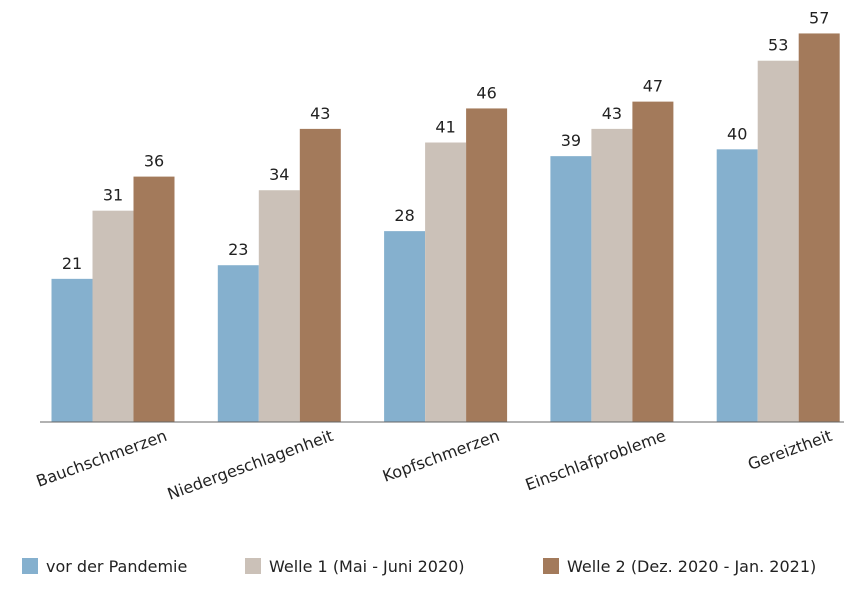  I want to click on legend-label: Welle 2 (Dez. 2020 - Jan. 2021), so click(691, 566).